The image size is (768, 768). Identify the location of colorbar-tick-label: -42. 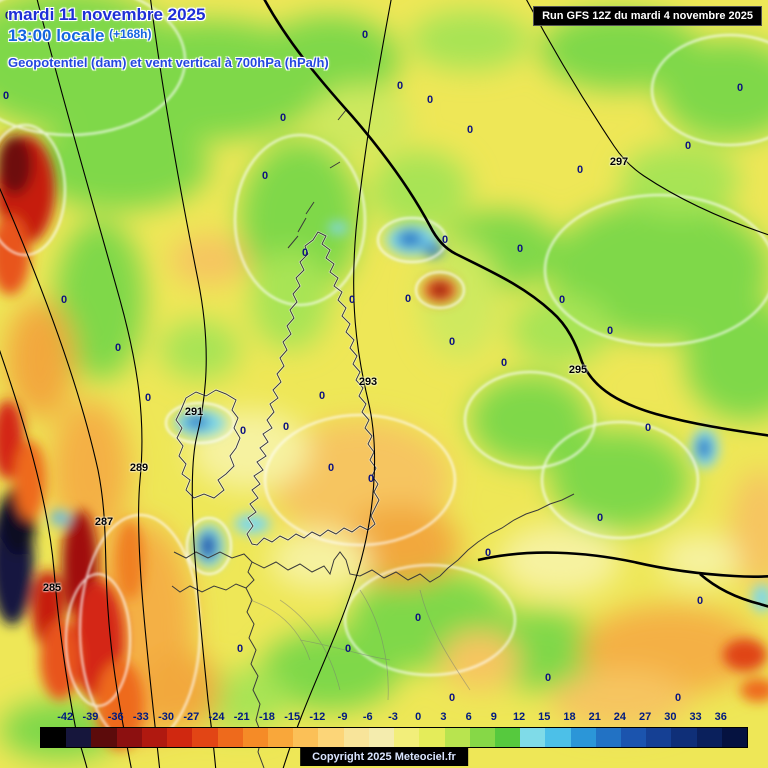
(65, 717).